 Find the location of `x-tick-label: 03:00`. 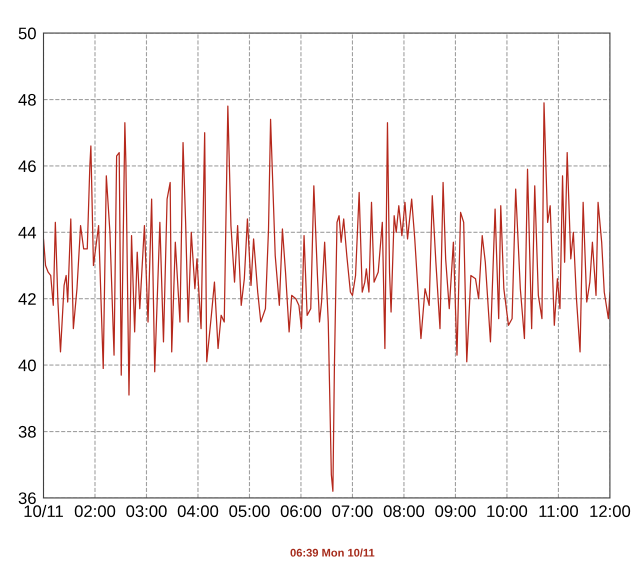

x-tick-label: 03:00 is located at coordinates (146, 511).